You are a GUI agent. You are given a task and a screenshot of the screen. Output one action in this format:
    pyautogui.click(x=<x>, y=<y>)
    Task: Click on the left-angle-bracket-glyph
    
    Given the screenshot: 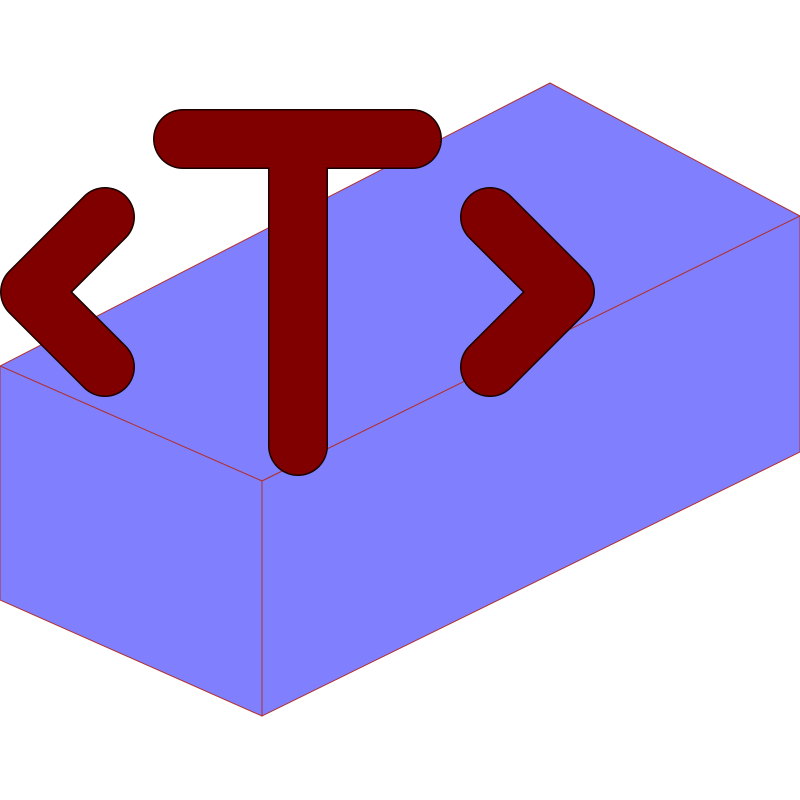 What is the action you would take?
    pyautogui.click(x=67, y=292)
    